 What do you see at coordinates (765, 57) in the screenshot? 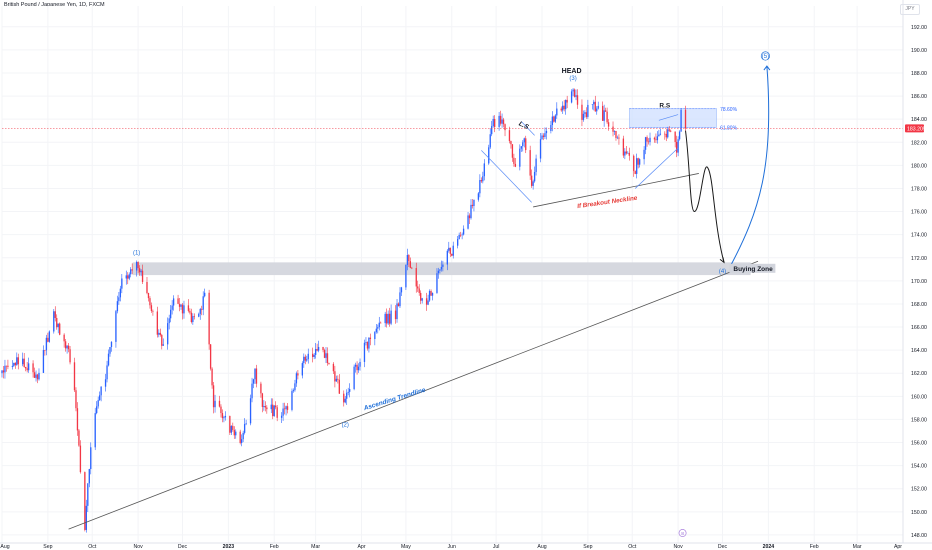
I see `wave-label: (5)` at bounding box center [765, 57].